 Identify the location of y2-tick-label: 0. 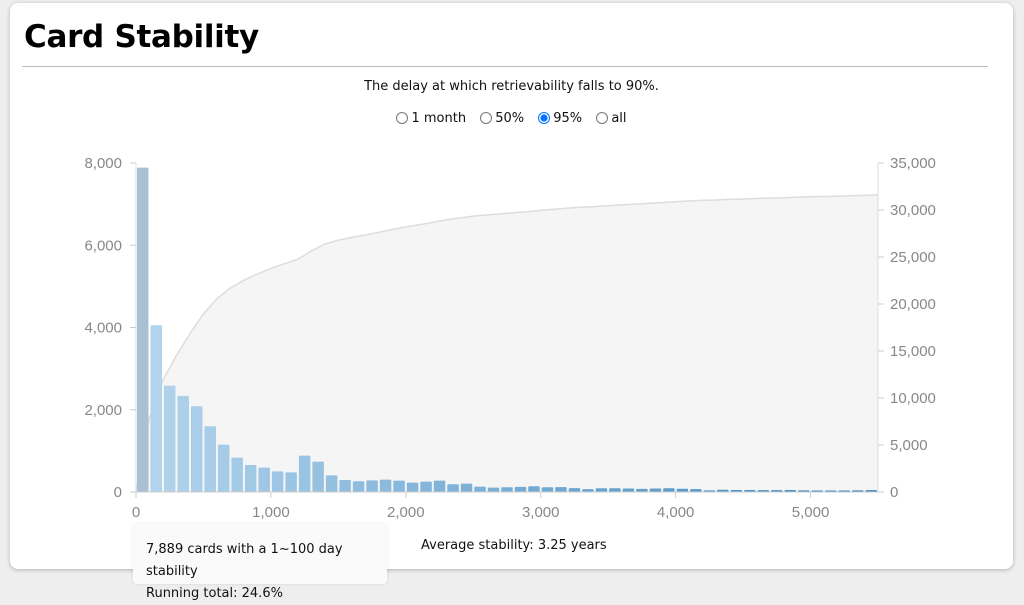
(894, 492).